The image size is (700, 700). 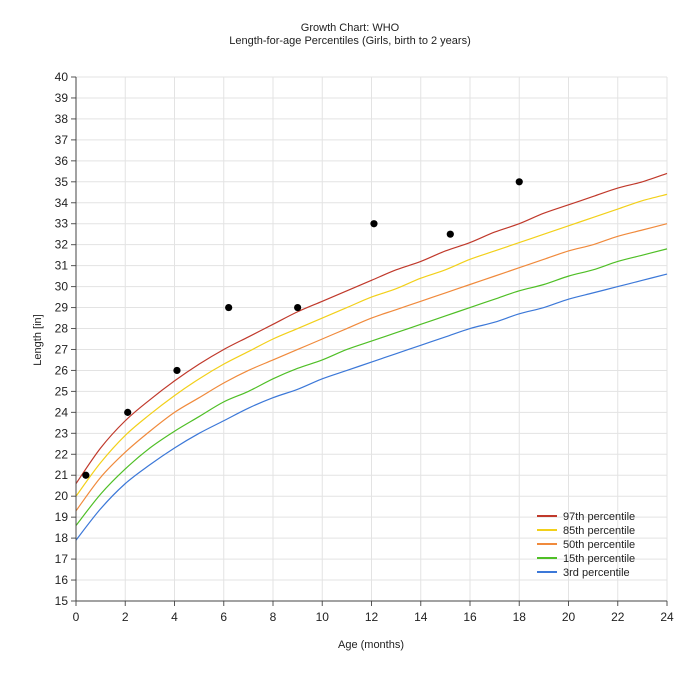 What do you see at coordinates (350, 28) in the screenshot?
I see `chart-title: Growth Chart: WHO` at bounding box center [350, 28].